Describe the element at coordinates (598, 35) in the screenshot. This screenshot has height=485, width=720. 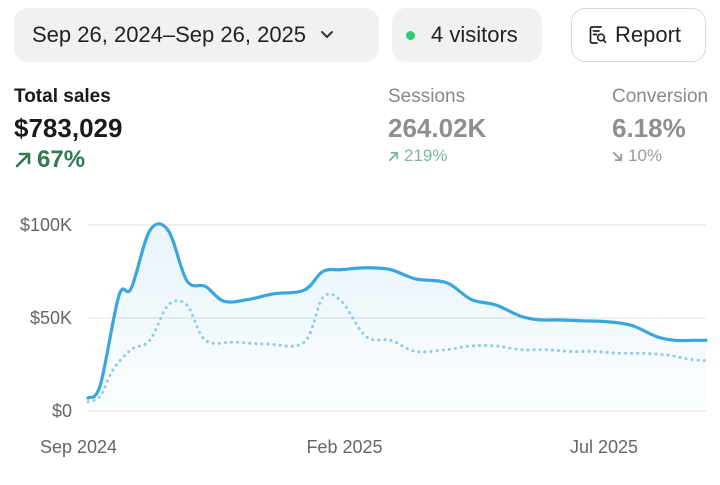
I see `report-search-icon` at that location.